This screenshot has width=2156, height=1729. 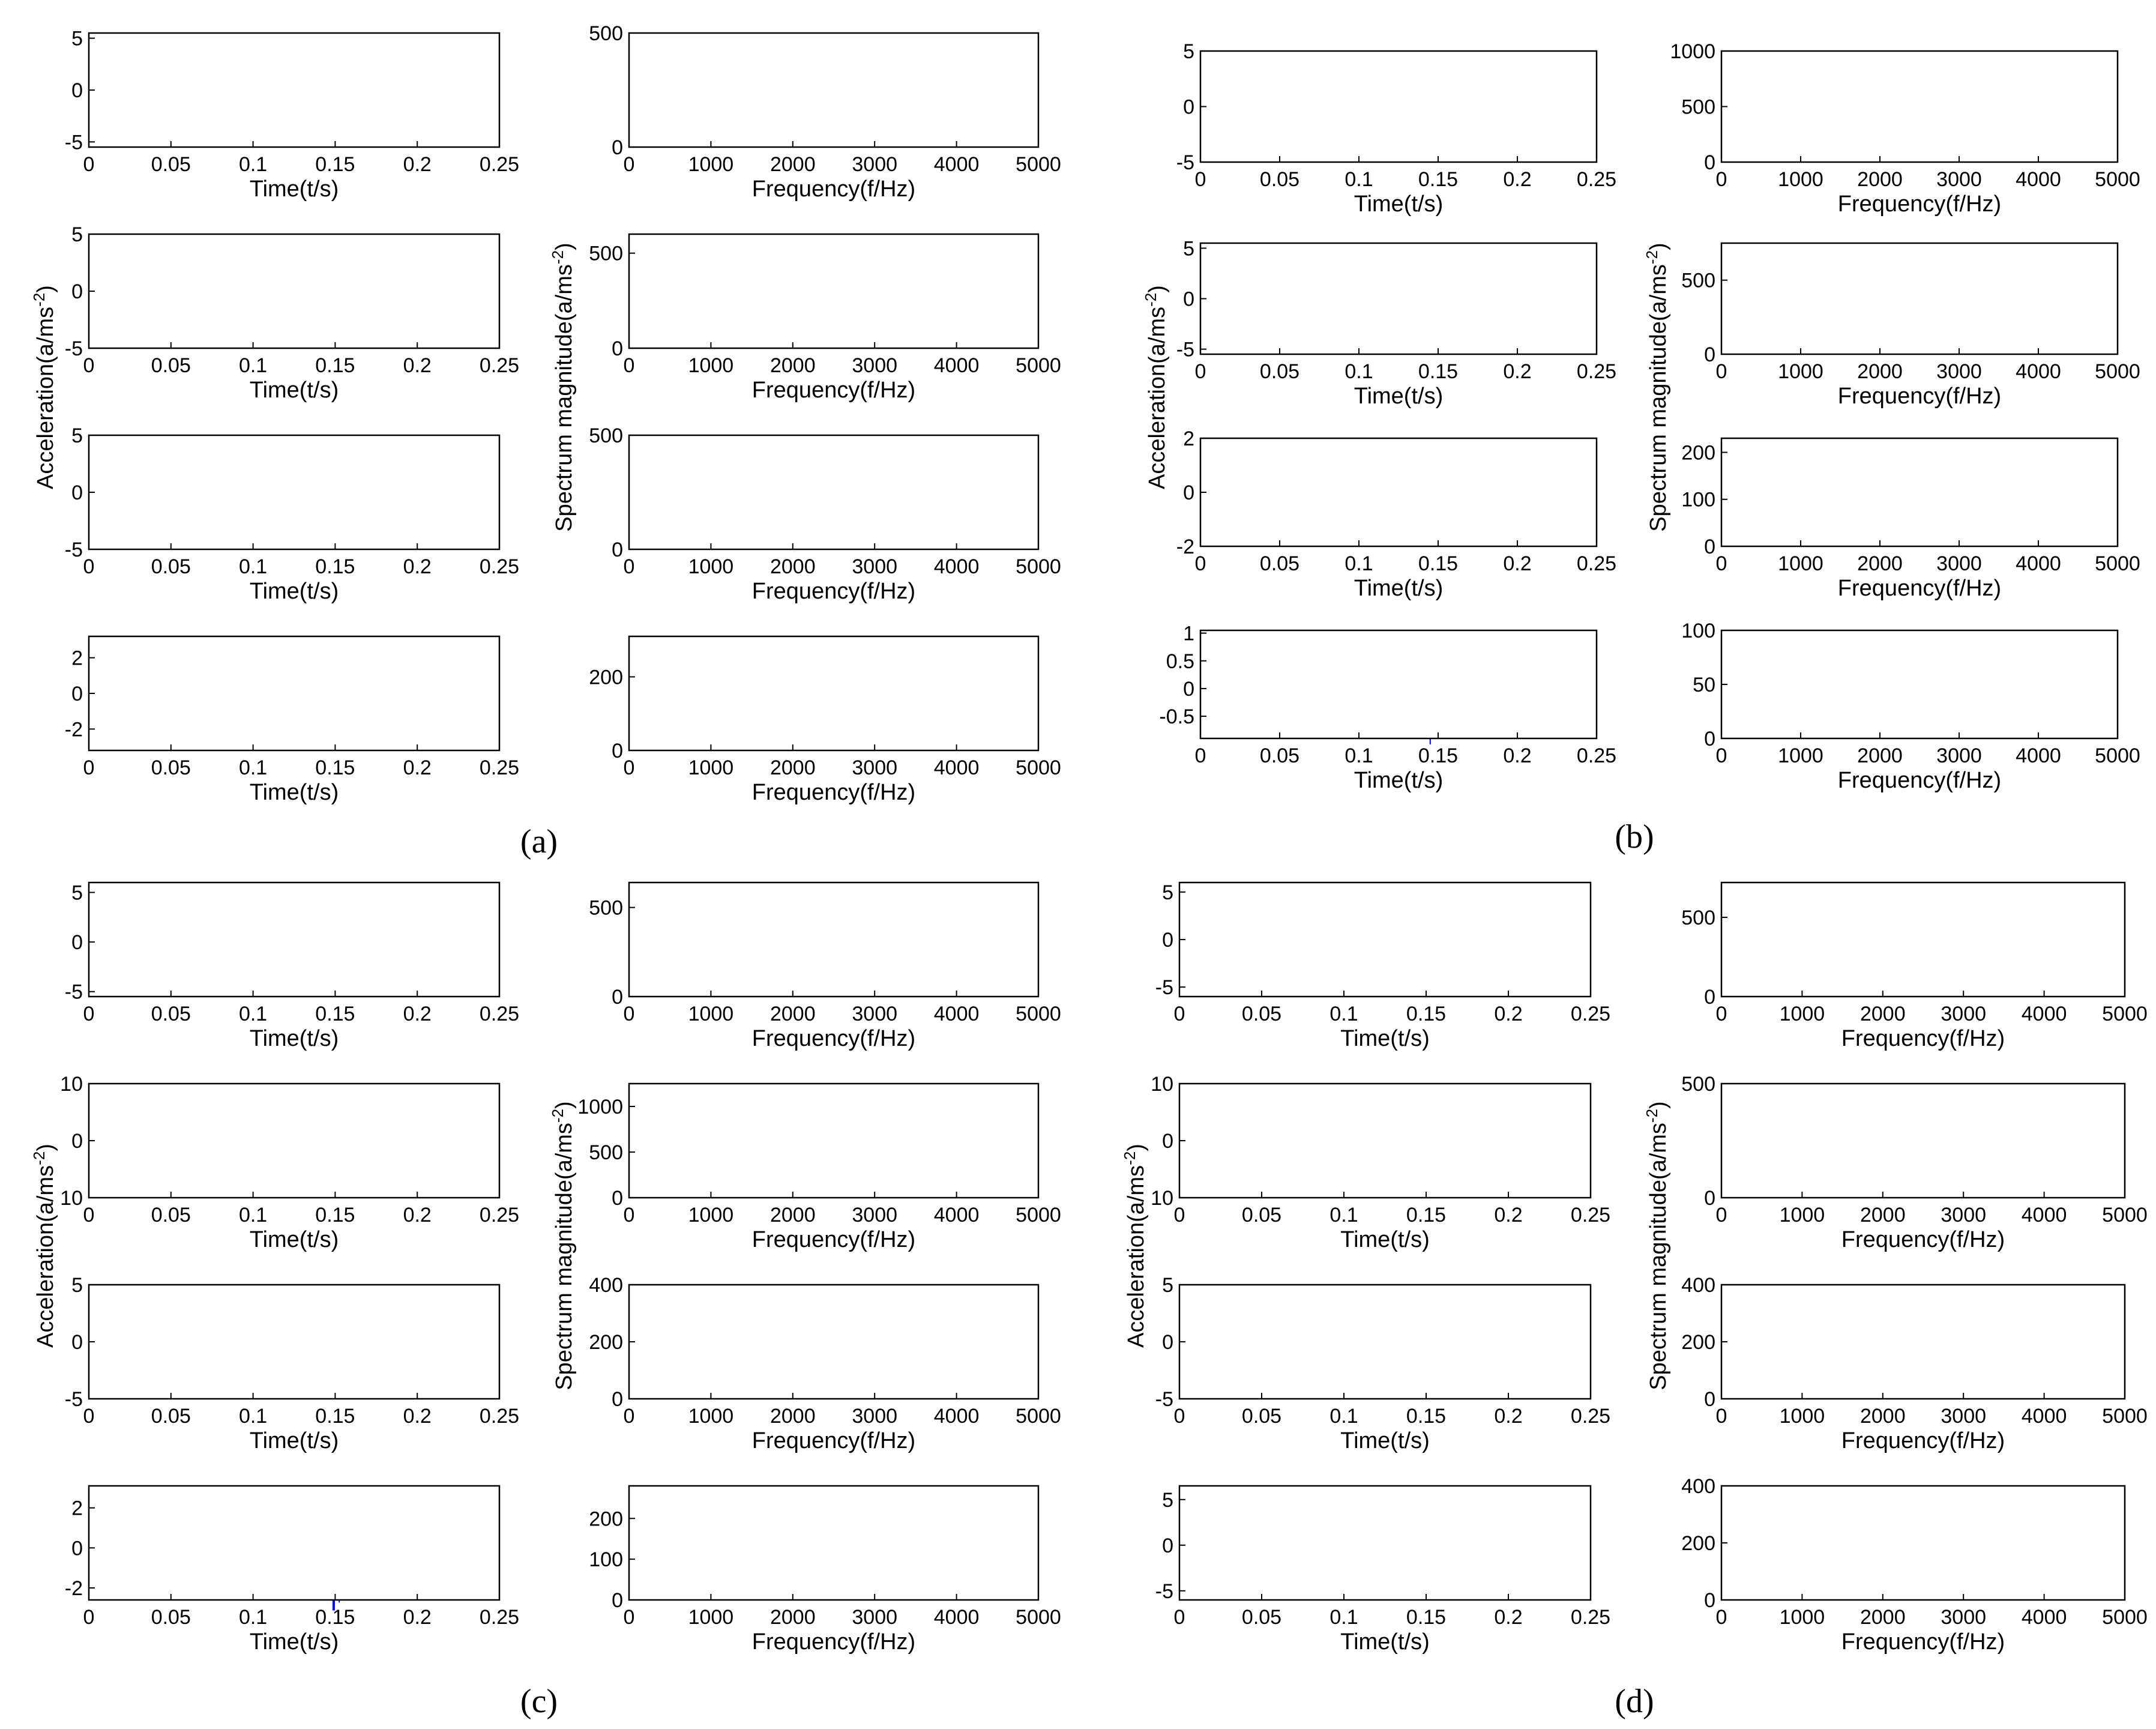 I want to click on y-tick-label: 1000, so click(x=600, y=1107).